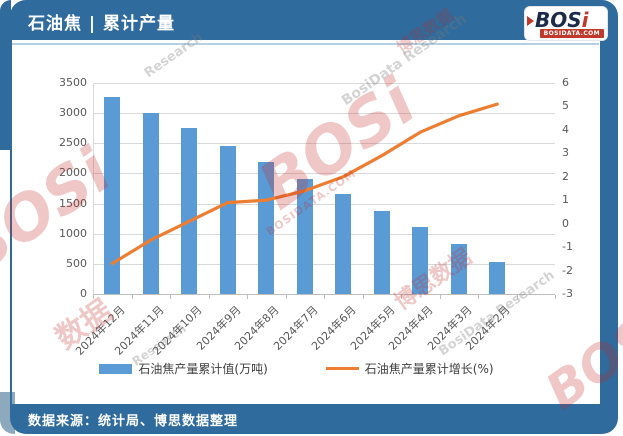 This screenshot has width=623, height=436. I want to click on y-axis-tick-right: 3, so click(565, 153).